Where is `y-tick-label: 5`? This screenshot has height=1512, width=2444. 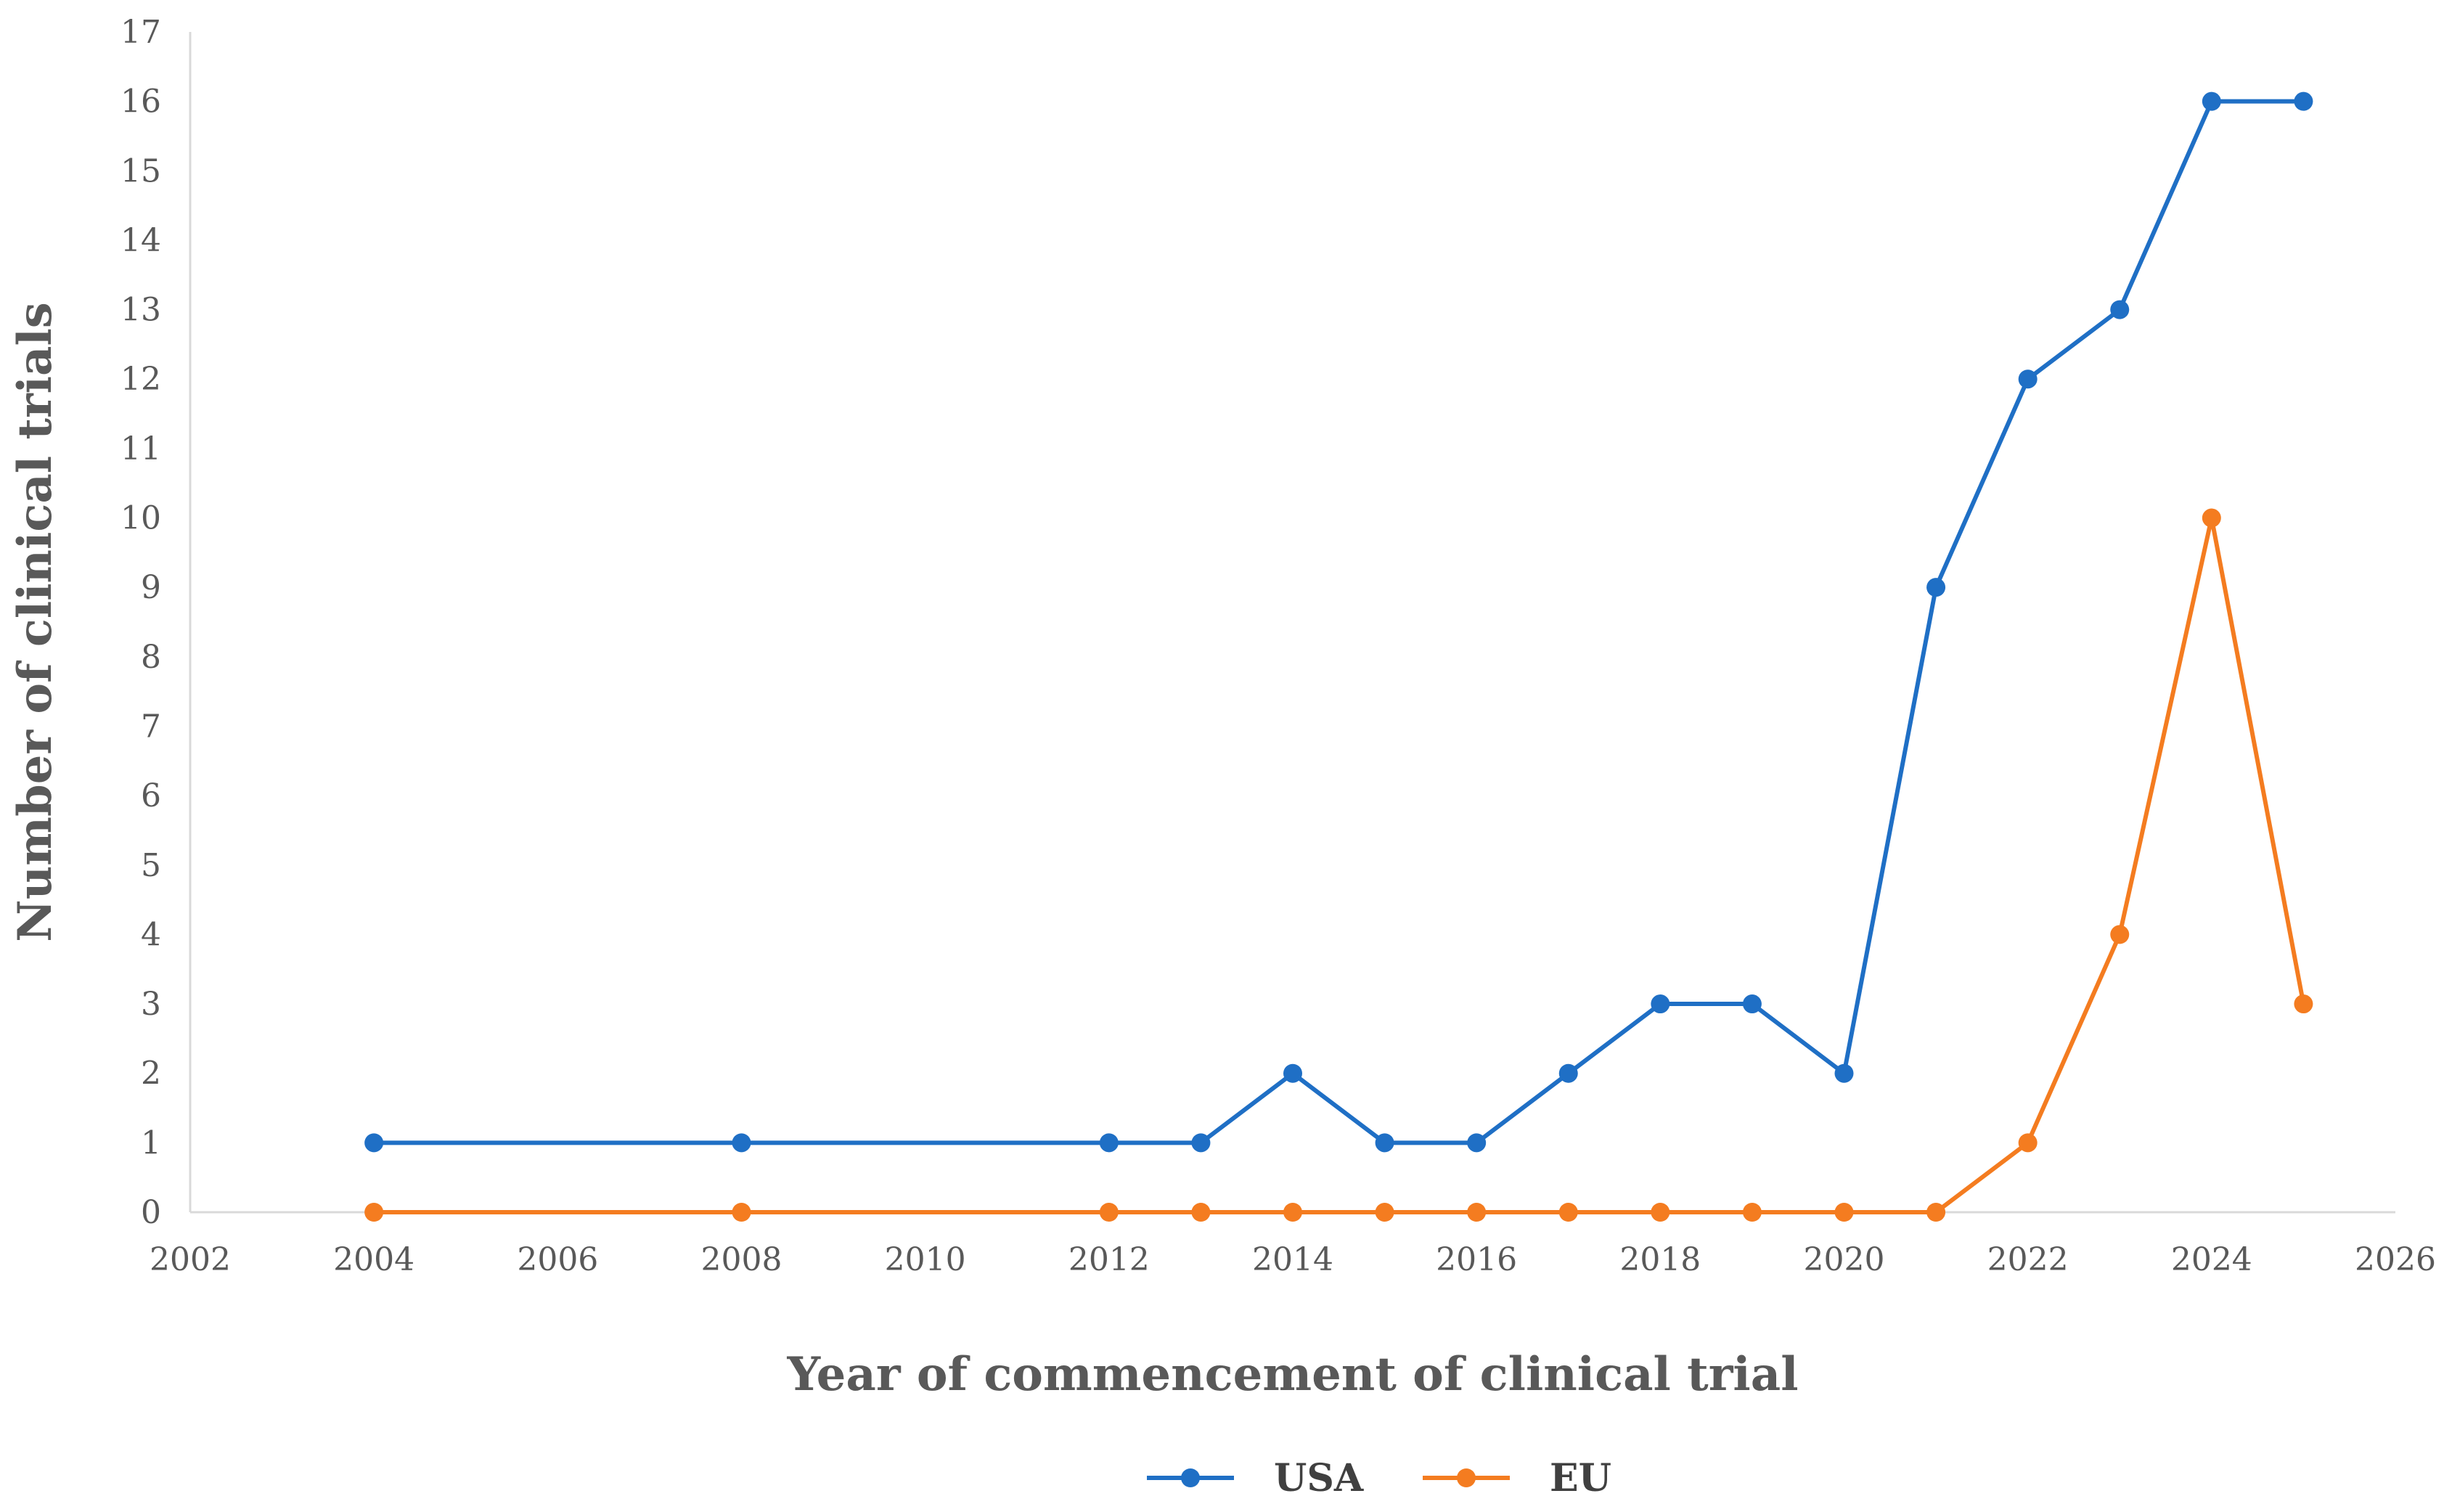
y-tick-label: 5 is located at coordinates (151, 865).